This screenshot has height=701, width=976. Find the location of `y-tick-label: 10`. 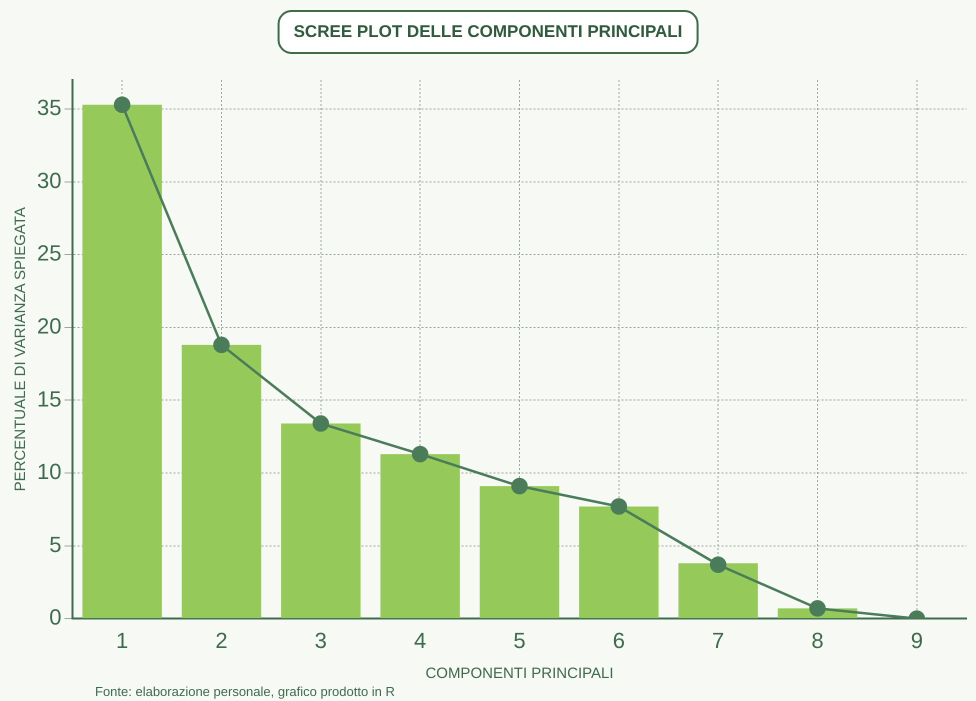

y-tick-label: 10 is located at coordinates (49, 471).